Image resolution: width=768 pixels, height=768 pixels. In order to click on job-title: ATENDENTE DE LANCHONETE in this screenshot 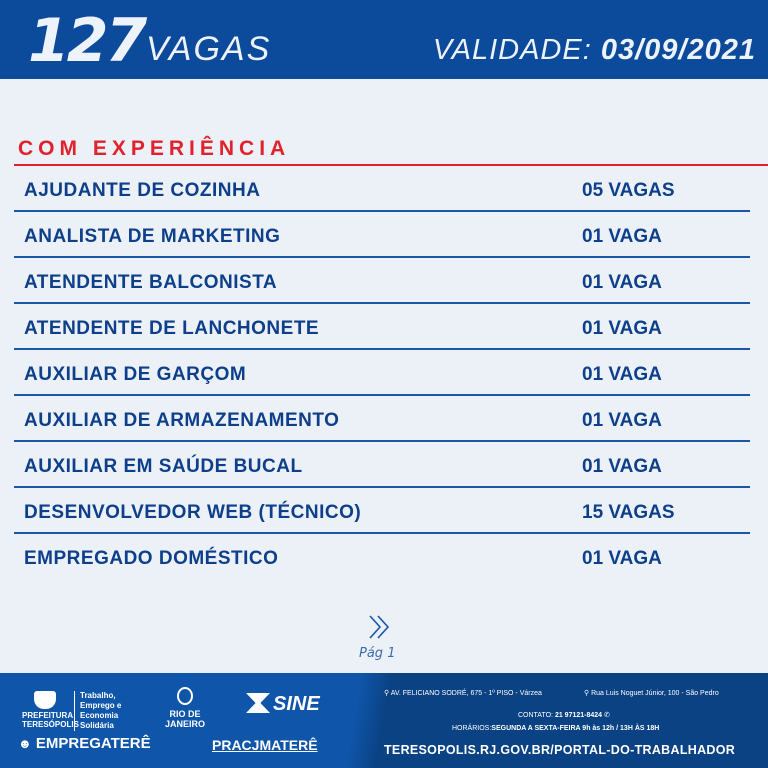, I will do `click(172, 328)`.